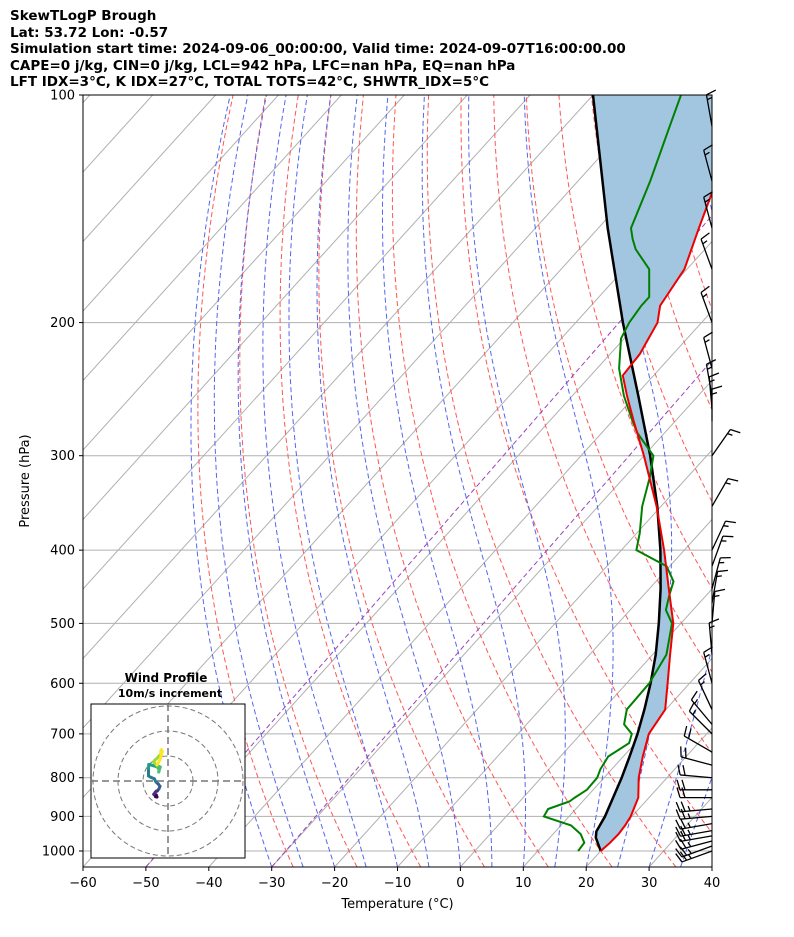  I want to click on y-tick-label: 700, so click(62, 734).